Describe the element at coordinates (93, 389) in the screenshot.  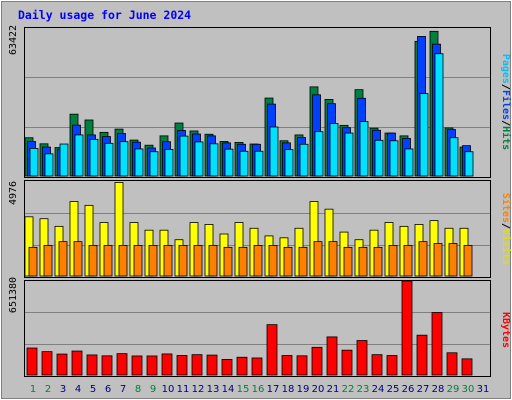
I see `day-label: 5` at that location.